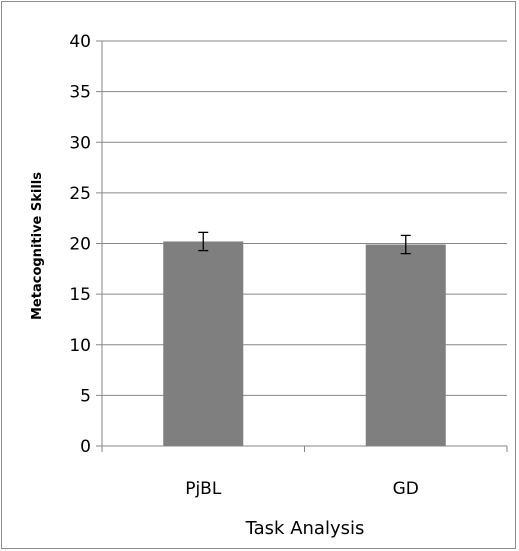  What do you see at coordinates (85, 396) in the screenshot?
I see `y-tick-label-5: 5` at bounding box center [85, 396].